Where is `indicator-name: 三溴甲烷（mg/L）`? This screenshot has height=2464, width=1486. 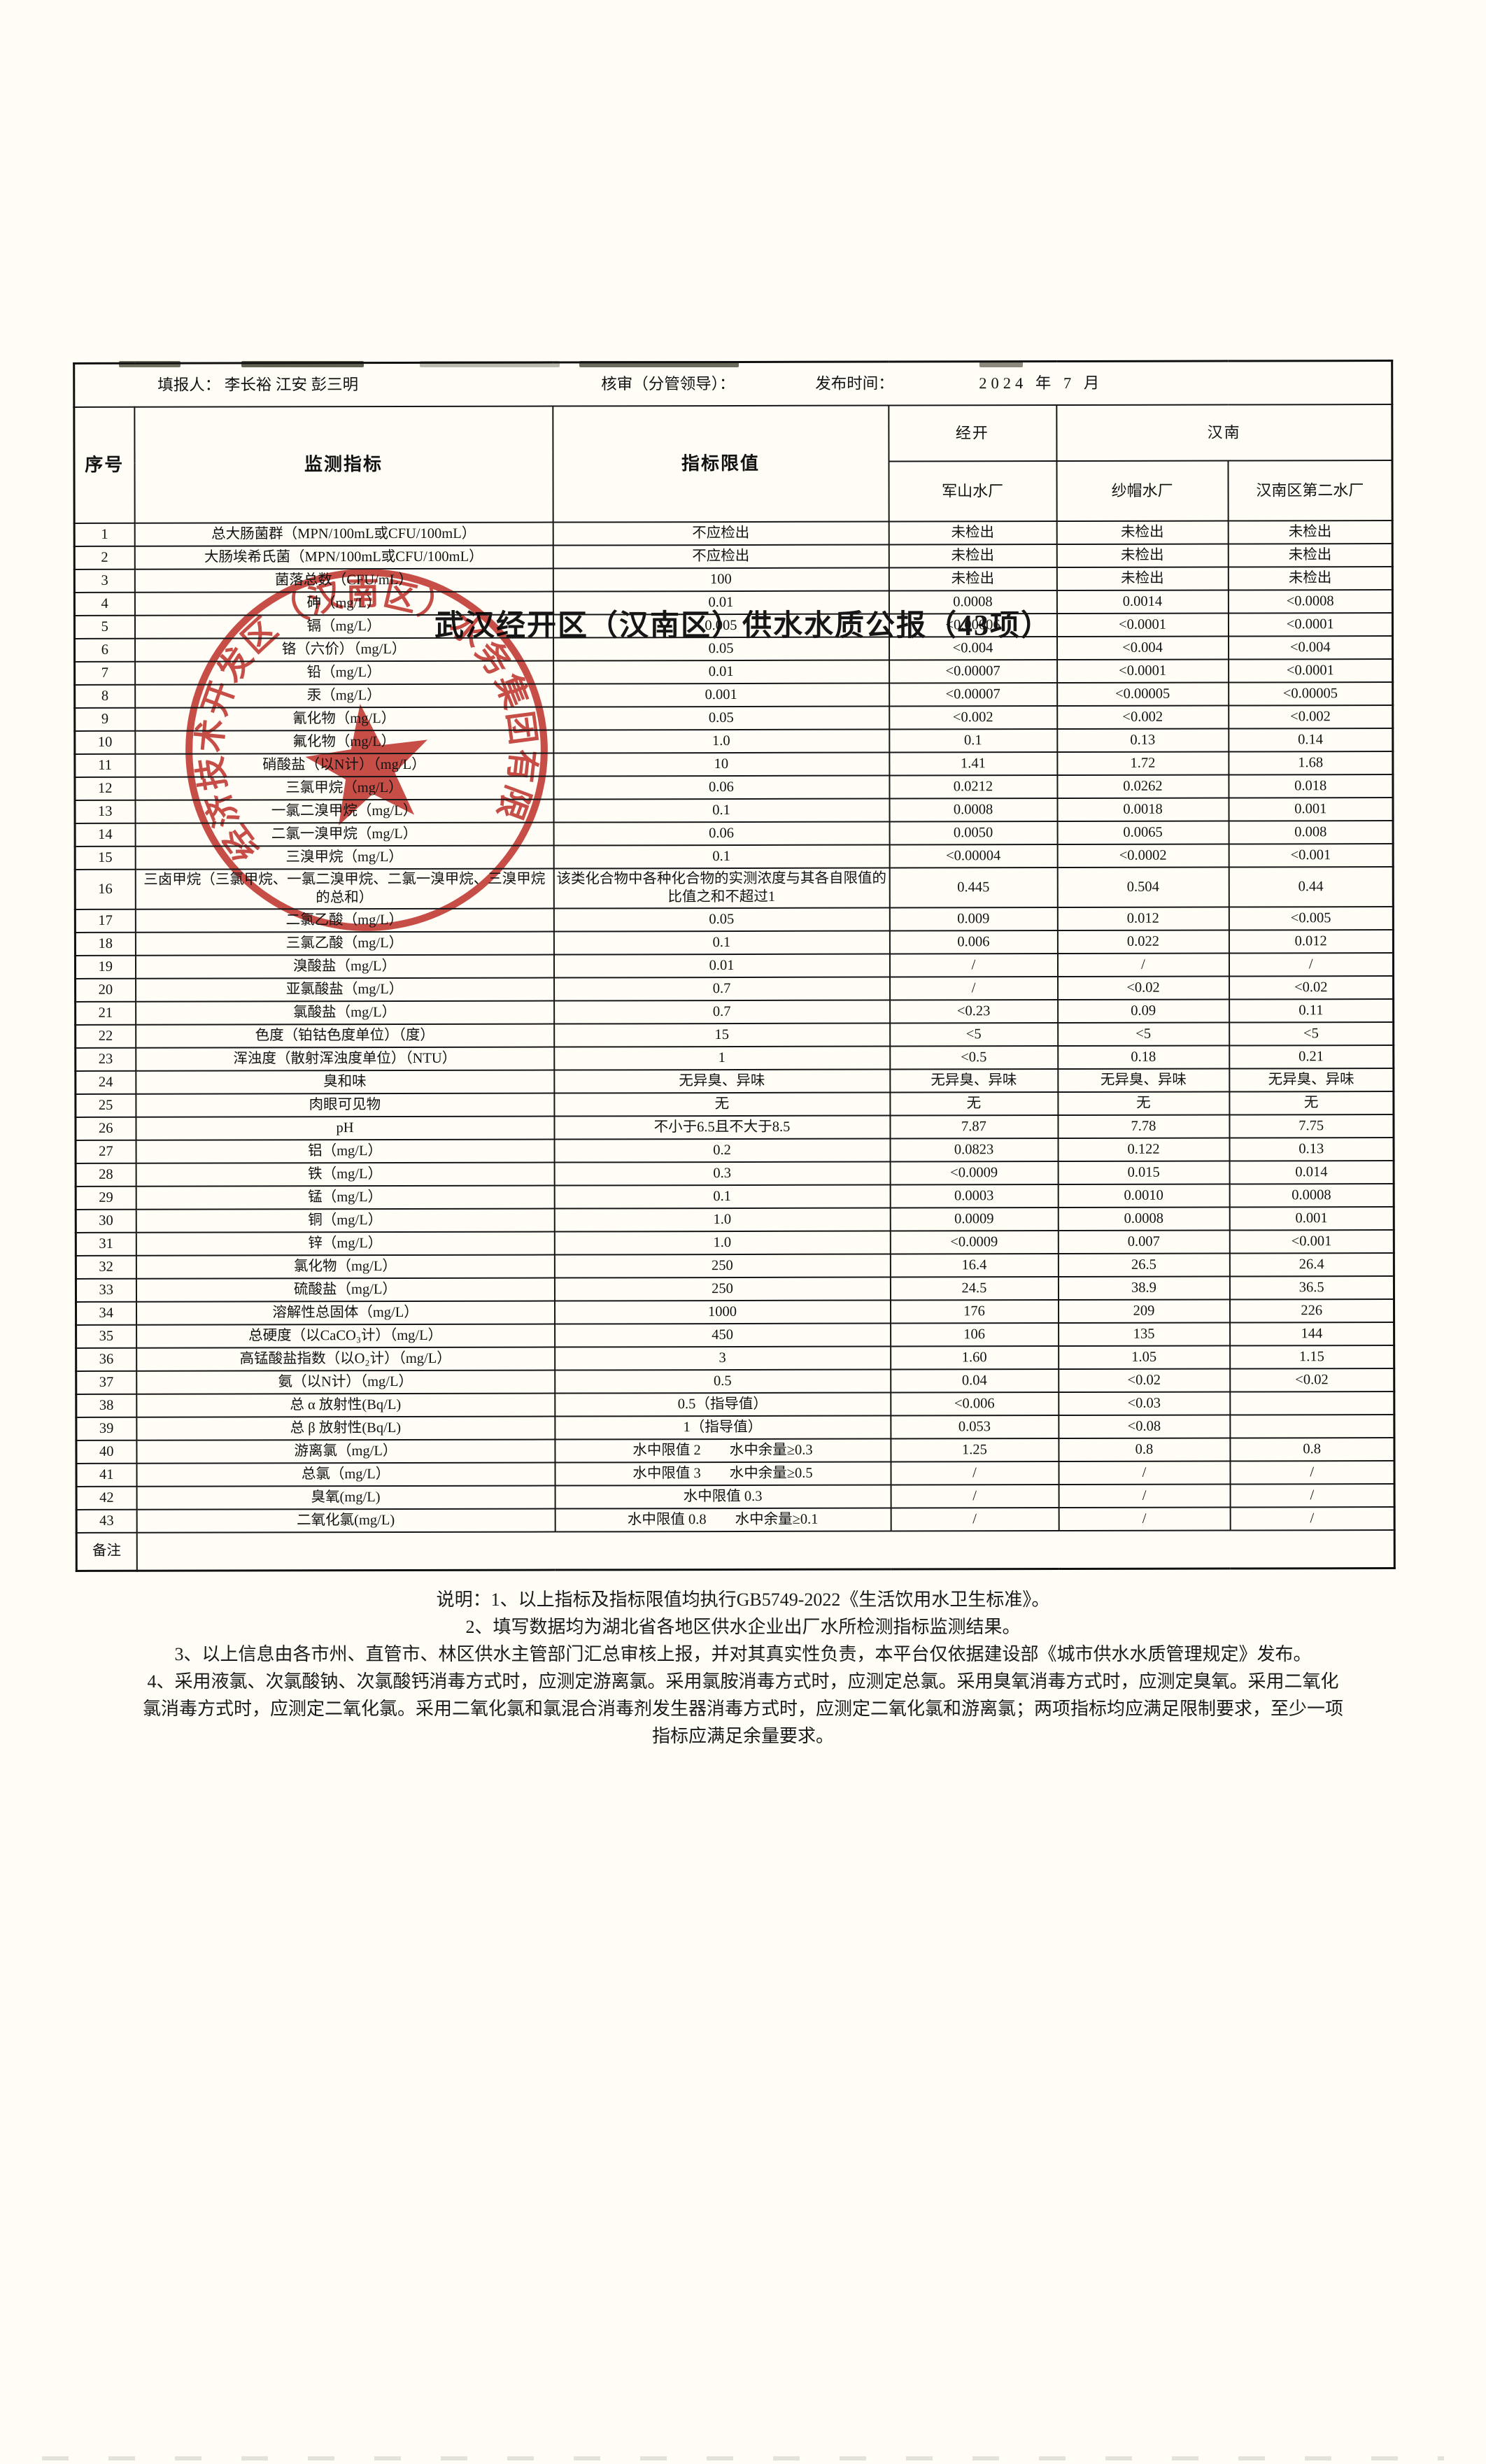
indicator-name: 三溴甲烷（mg/L） is located at coordinates (344, 857).